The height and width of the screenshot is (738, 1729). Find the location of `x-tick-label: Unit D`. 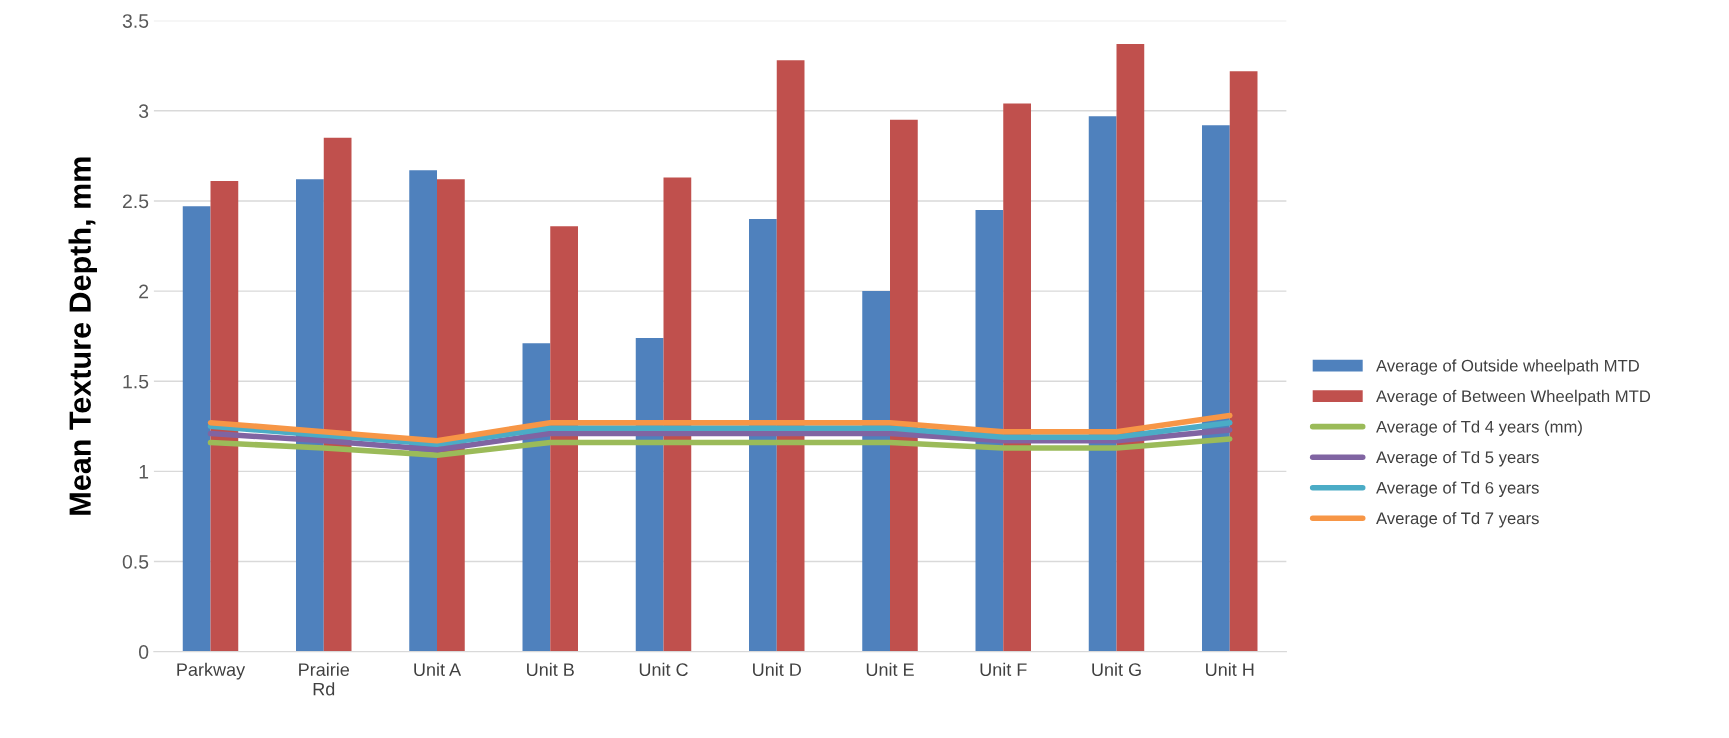

x-tick-label: Unit D is located at coordinates (777, 669).